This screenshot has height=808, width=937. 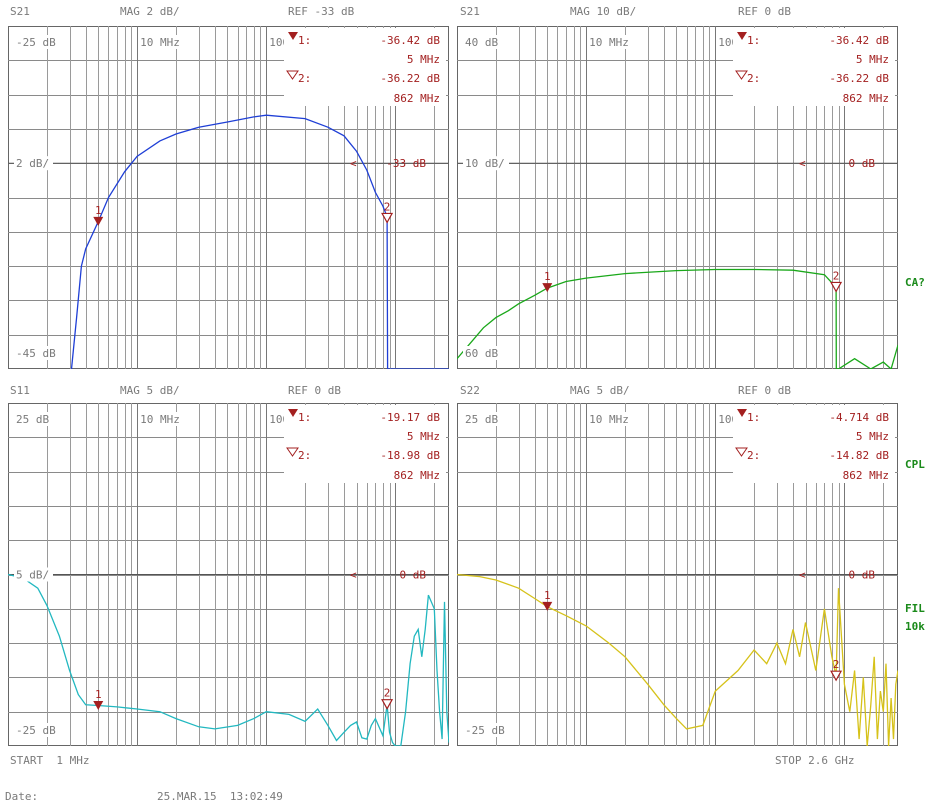 I want to click on chart1-m2-value: -36.22 dB, so click(x=410, y=78).